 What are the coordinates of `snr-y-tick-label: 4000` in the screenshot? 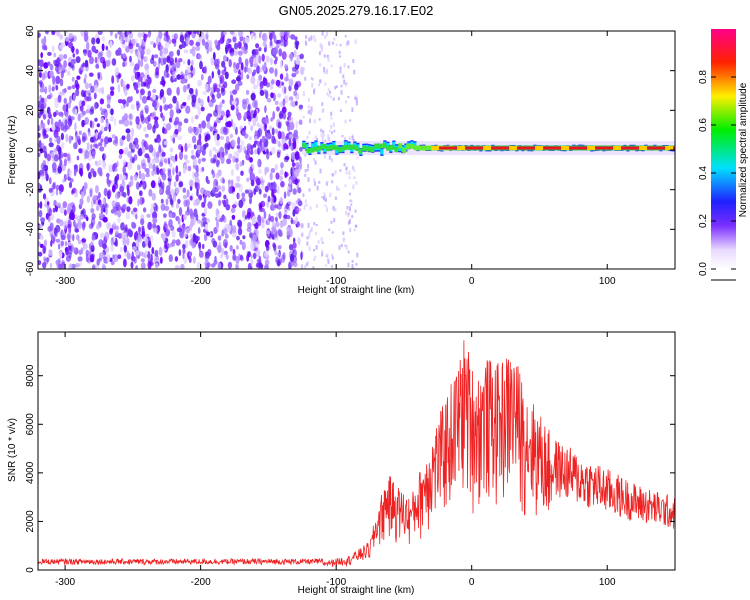 It's located at (30, 472).